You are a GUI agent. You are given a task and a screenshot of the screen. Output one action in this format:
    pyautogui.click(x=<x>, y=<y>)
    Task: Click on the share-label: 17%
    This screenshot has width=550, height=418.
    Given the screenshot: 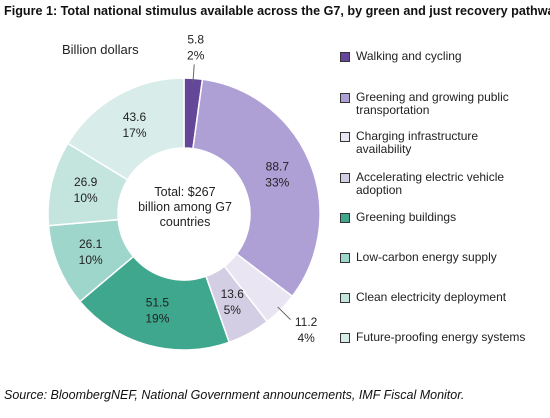 What is the action you would take?
    pyautogui.click(x=134, y=133)
    